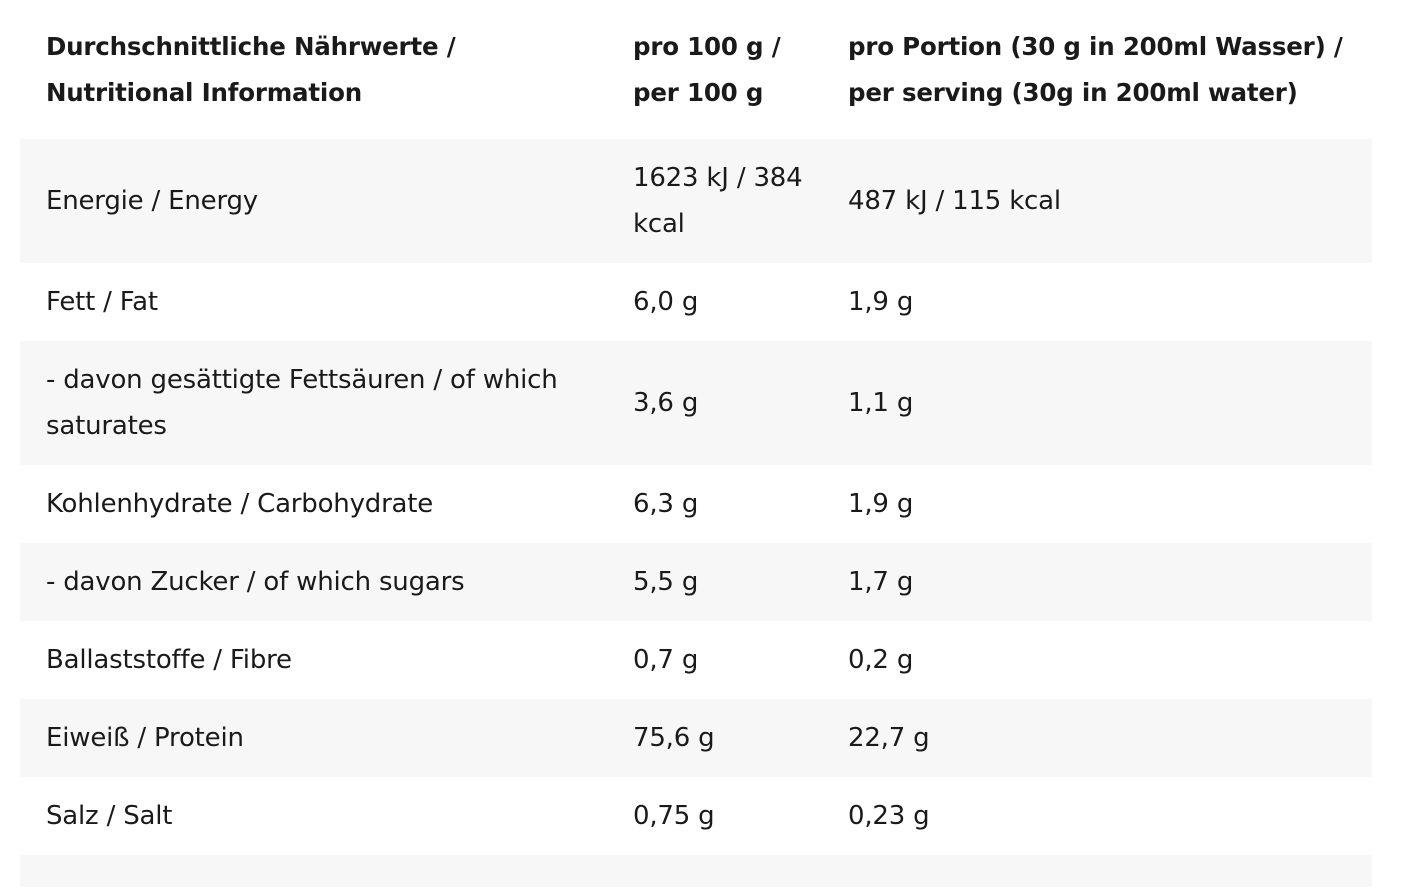 Image resolution: width=1428 pixels, height=896 pixels. Describe the element at coordinates (881, 582) in the screenshot. I see `per-serving-value: 1,7 g` at that location.